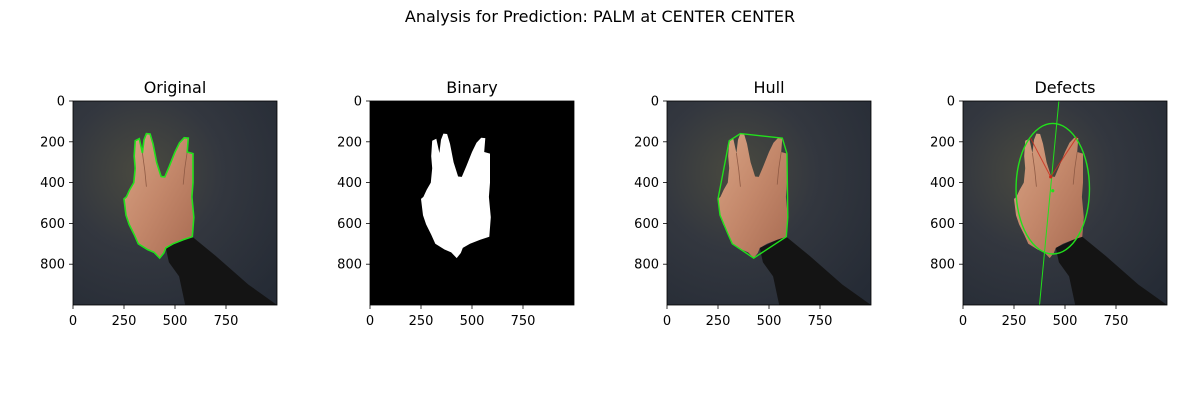 Image resolution: width=1200 pixels, height=400 pixels. I want to click on panel-defects: Defects 0 250 500 750 0 200 400 600 800, so click(1049, 203).